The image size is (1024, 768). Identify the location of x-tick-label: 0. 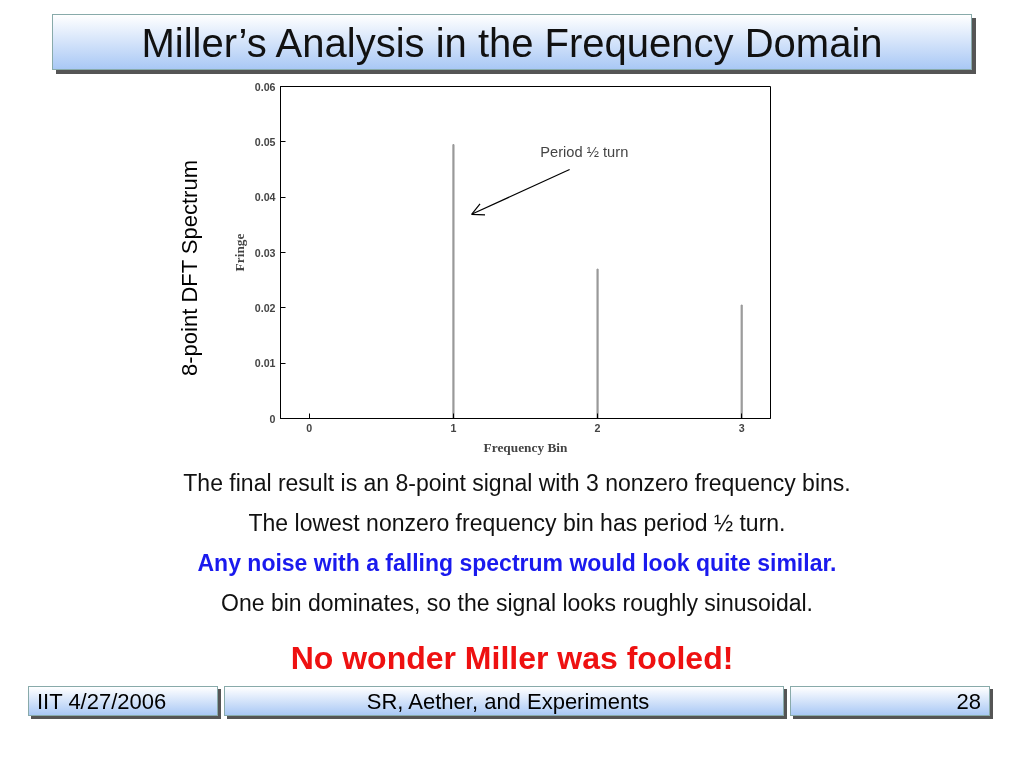
(309, 427).